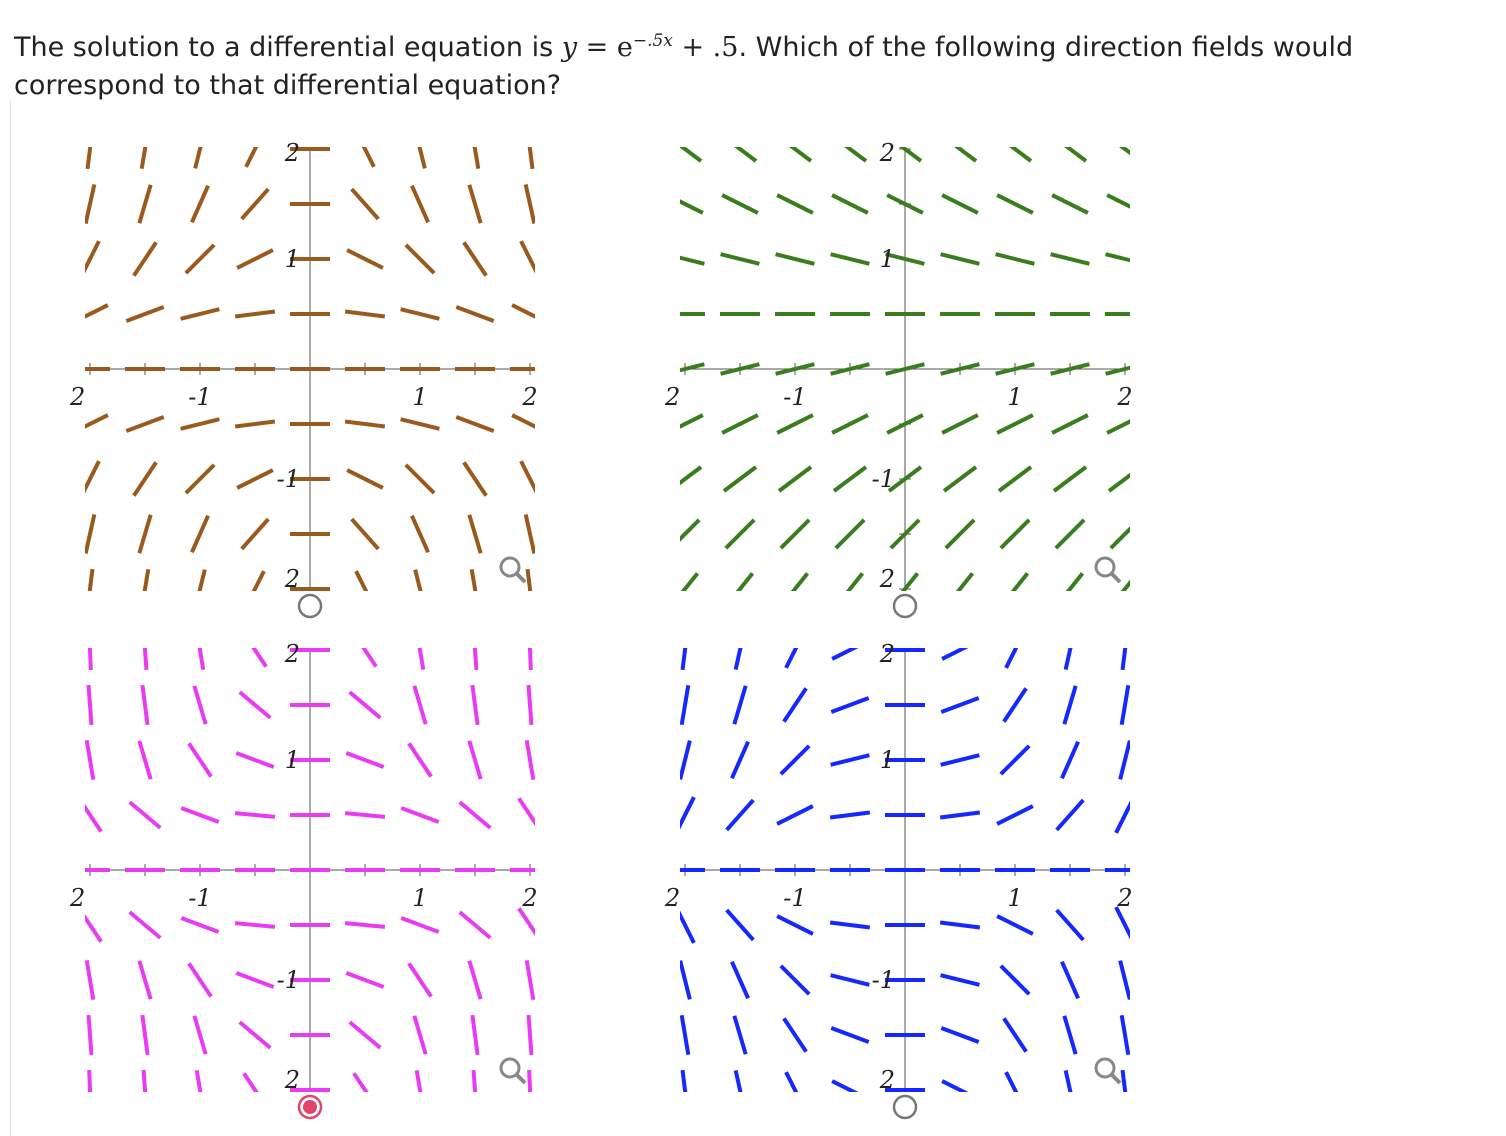 The width and height of the screenshot is (1506, 1136). I want to click on x-tick-label: 2, so click(672, 898).